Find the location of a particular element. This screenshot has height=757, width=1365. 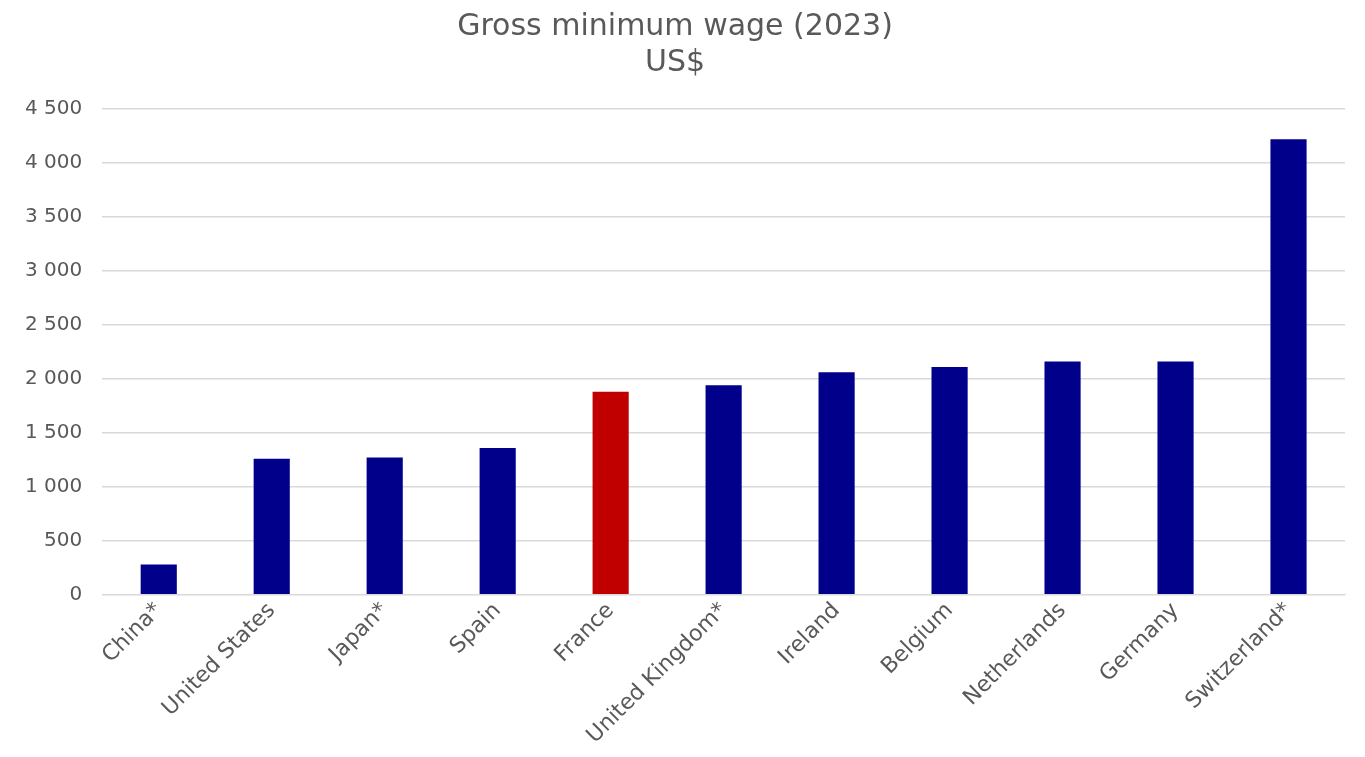

y-tick-label: 3 000 is located at coordinates (53, 269).